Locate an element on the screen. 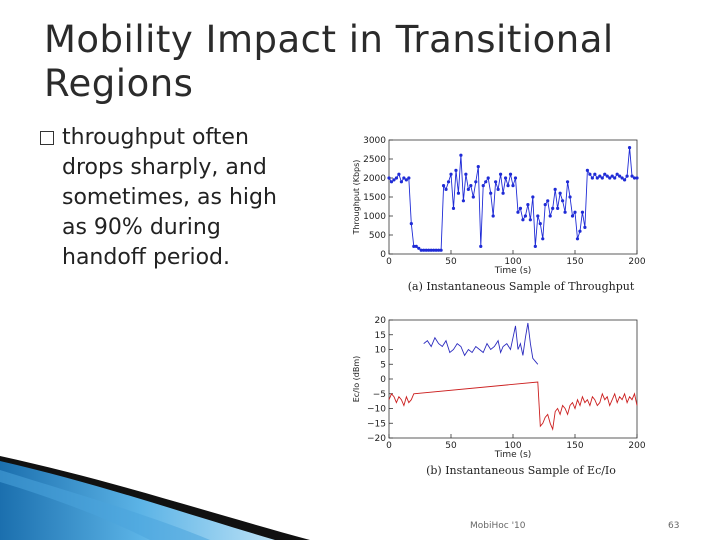  y-tick-label: −10 is located at coordinates (376, 410).